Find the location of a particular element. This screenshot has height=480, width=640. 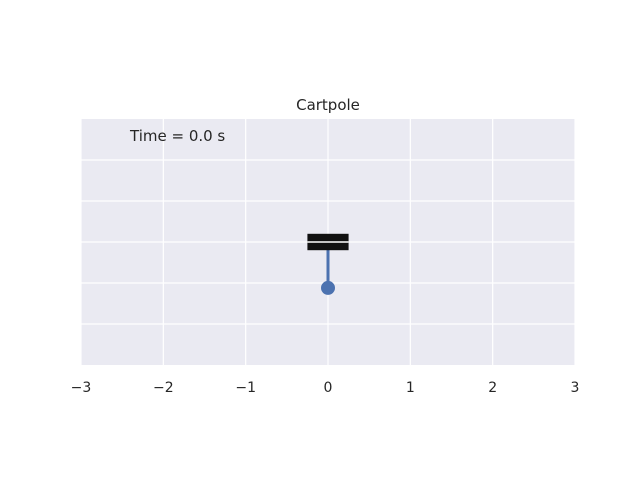

x-tick-label: −1 is located at coordinates (245, 388).